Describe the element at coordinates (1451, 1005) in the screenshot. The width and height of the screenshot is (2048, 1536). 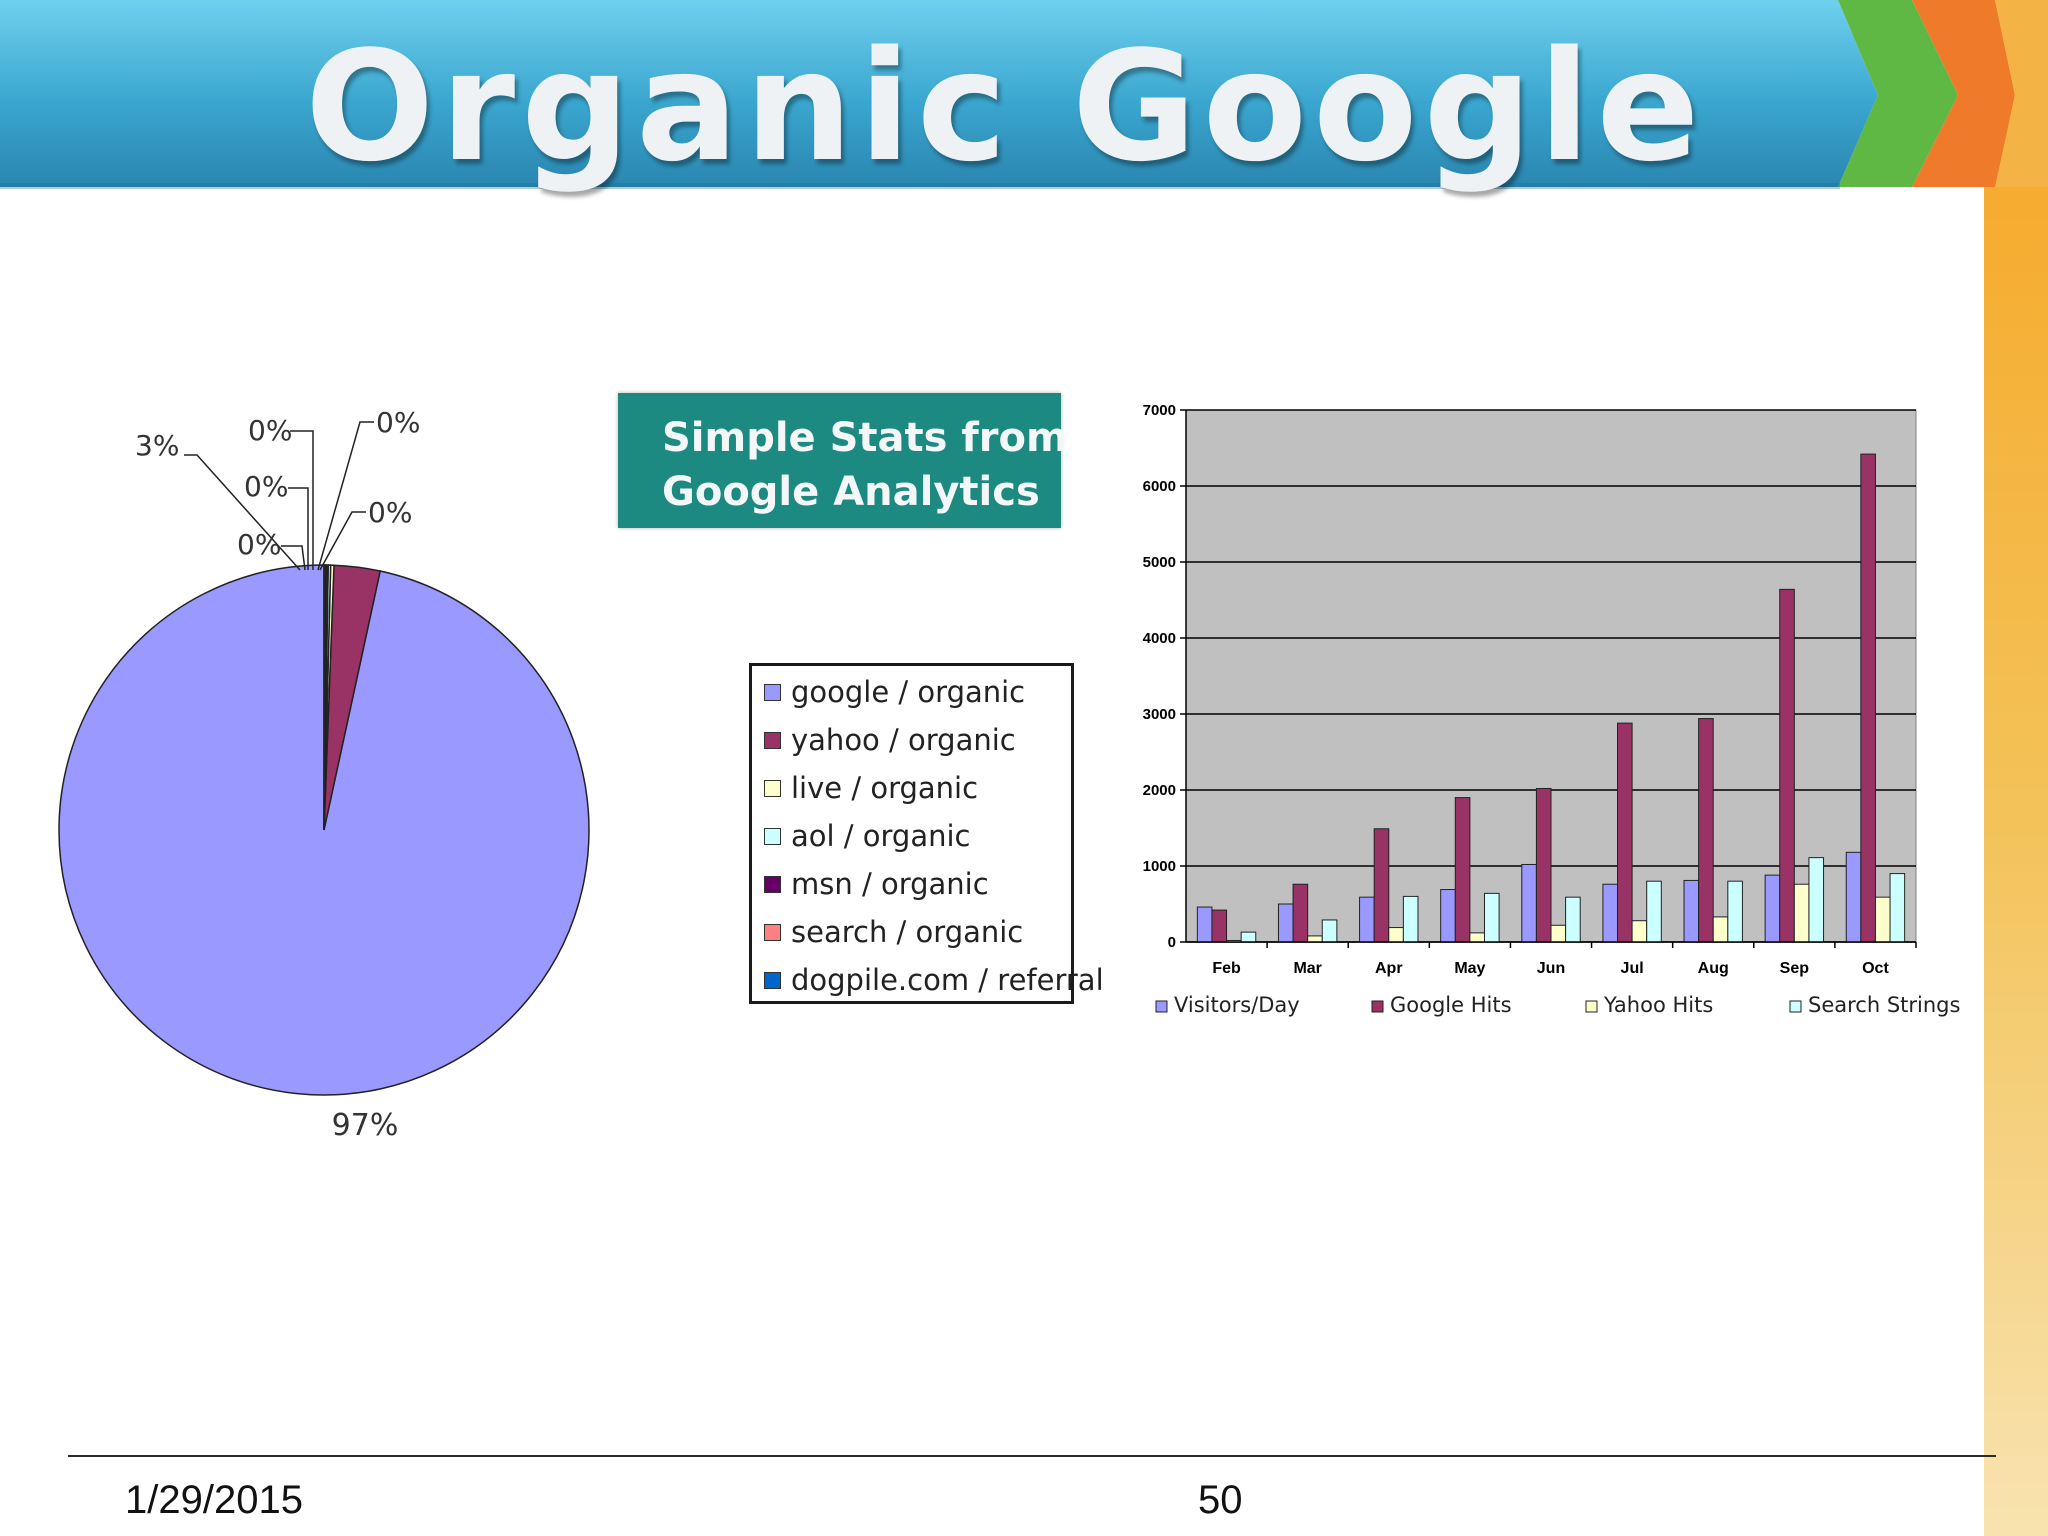
I see `legend-label: Google Hits` at that location.